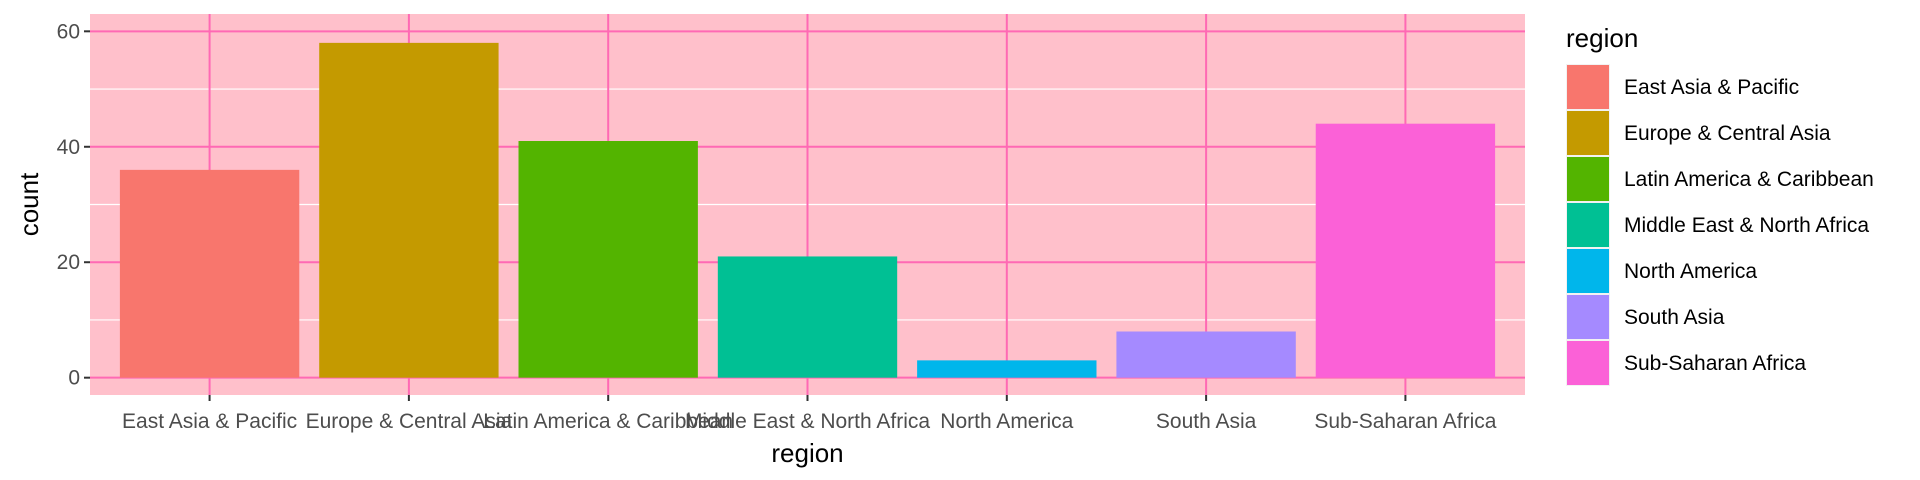 This screenshot has width=1920, height=480. I want to click on x-tick-label: Latin America & Caribbean, so click(608, 421).